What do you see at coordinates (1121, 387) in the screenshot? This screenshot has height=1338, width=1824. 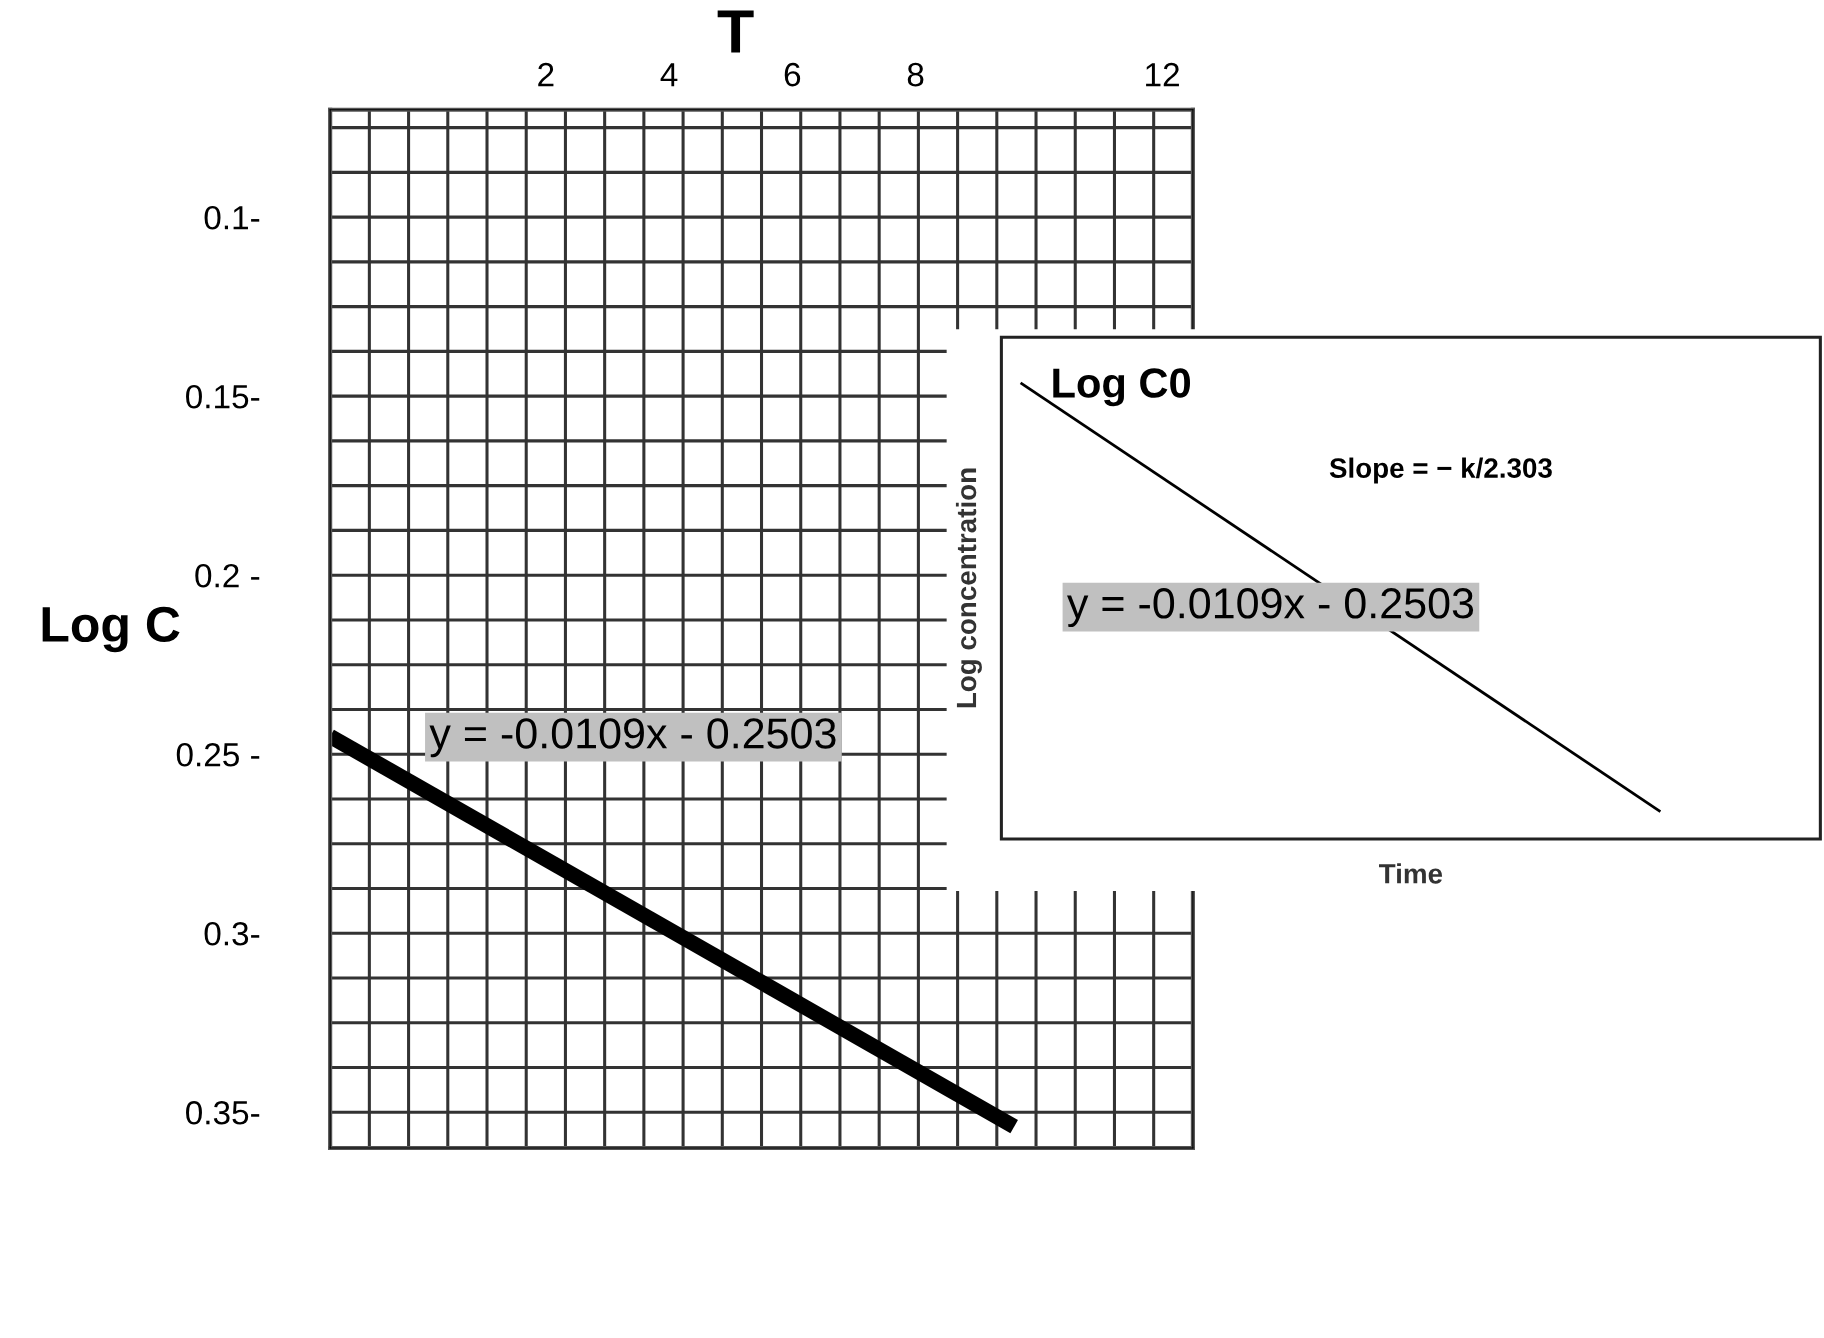 I see `annotation: Log C0` at bounding box center [1121, 387].